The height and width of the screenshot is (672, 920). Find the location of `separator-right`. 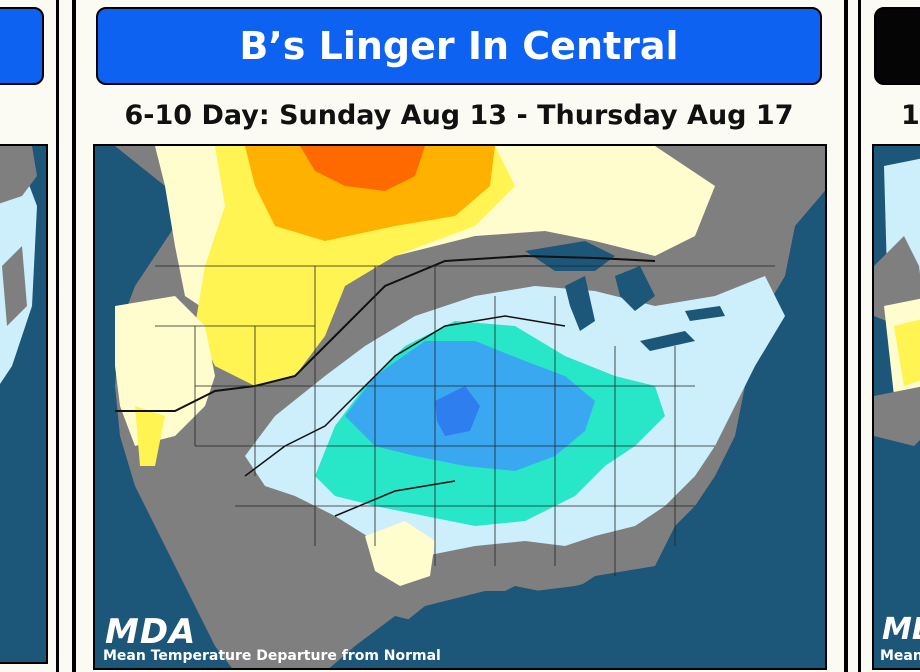

separator-right is located at coordinates (846, 336).